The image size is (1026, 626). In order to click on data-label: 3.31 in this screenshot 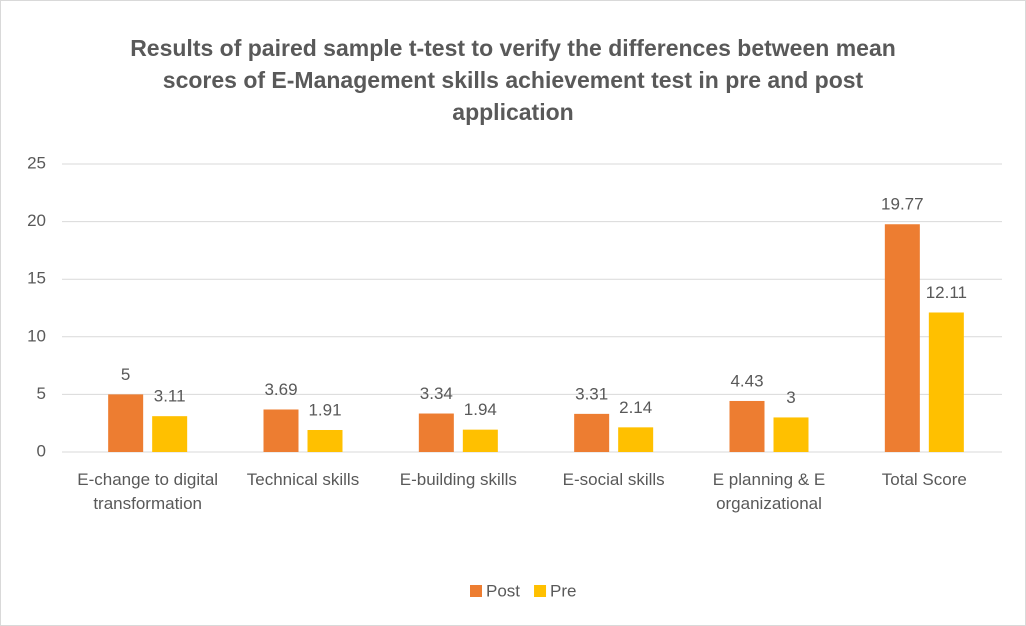, I will do `click(591, 393)`.